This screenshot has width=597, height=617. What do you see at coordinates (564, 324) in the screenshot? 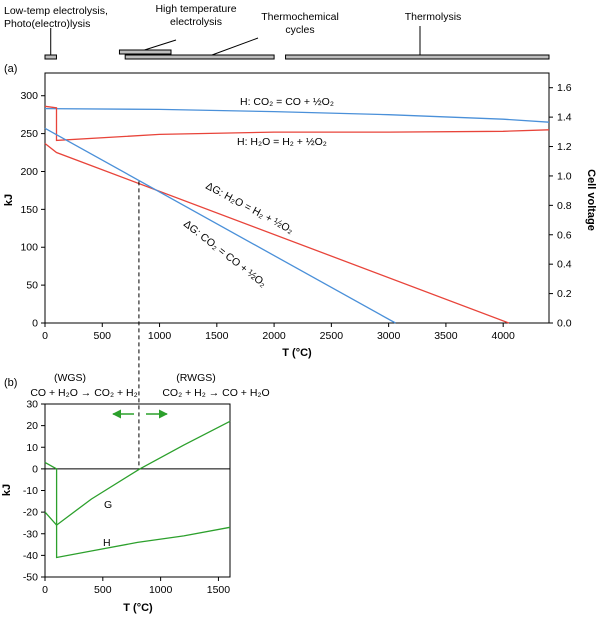
I see `y2-tick-label: 0.0` at bounding box center [564, 324].